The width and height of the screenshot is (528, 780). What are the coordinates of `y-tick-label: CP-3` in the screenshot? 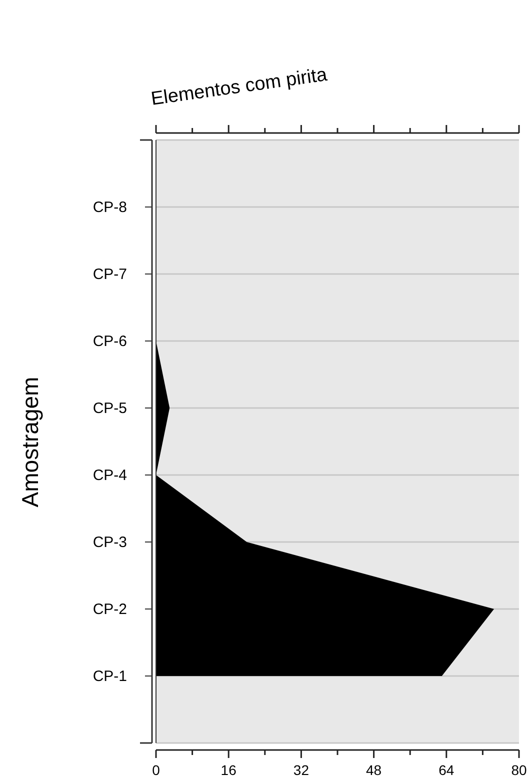 It's located at (109, 542).